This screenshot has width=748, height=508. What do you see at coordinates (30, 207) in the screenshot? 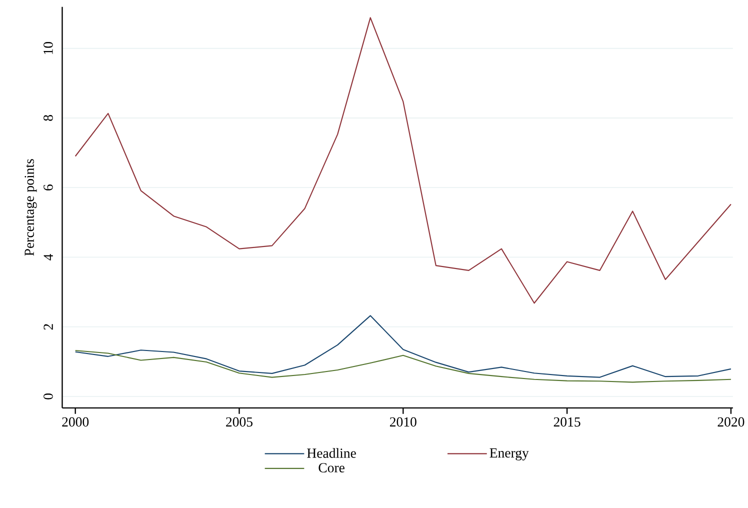
I see `y-axis-title: Percentage points` at bounding box center [30, 207].